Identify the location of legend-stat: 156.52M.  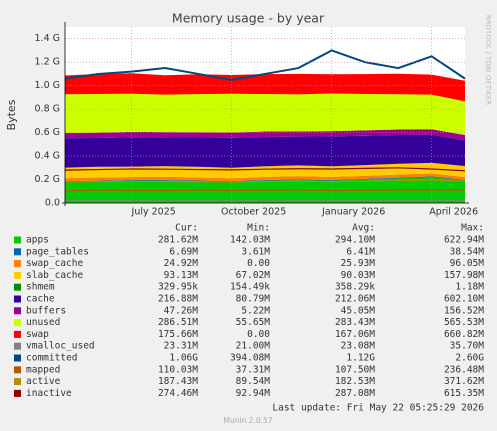
(464, 310).